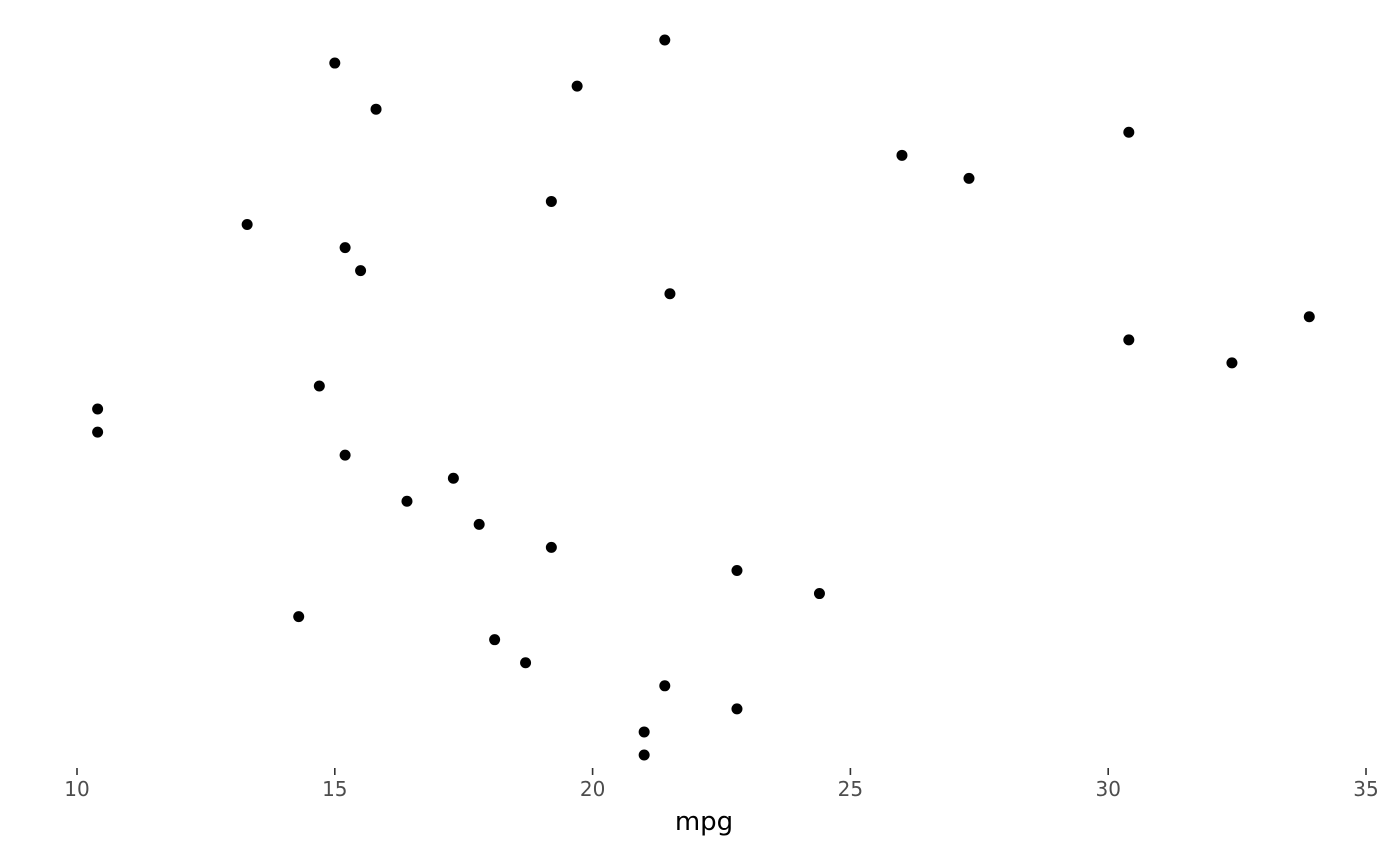 The image size is (1400, 865). What do you see at coordinates (592, 789) in the screenshot?
I see `x-axis-tick-label: 20` at bounding box center [592, 789].